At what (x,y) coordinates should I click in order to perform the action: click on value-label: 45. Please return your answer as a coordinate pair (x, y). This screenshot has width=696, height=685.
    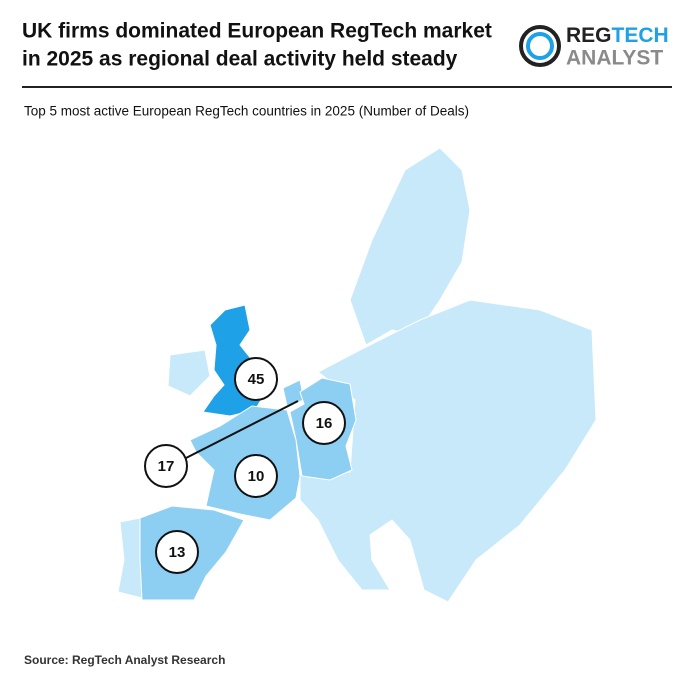
    Looking at the image, I should click on (256, 379).